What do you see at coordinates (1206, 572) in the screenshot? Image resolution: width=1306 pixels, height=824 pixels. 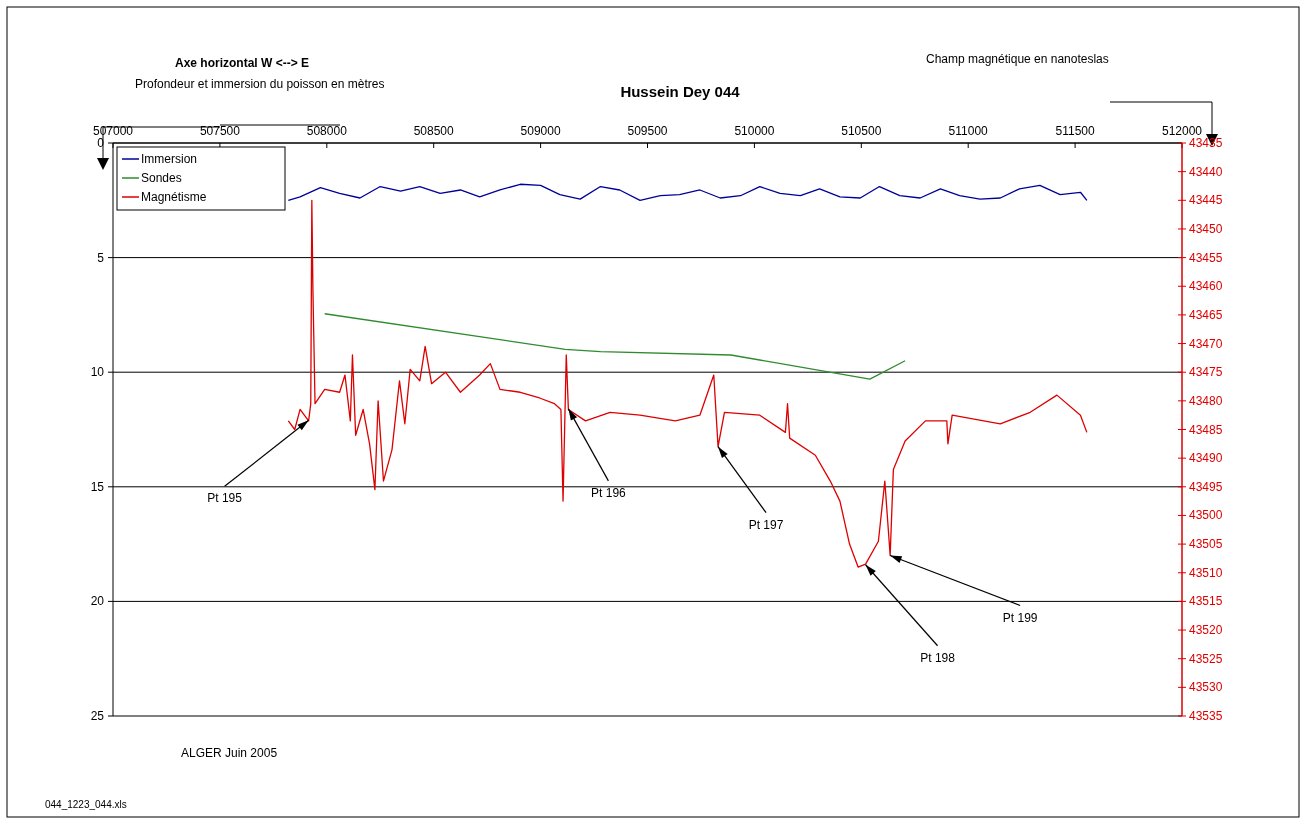 I see `y2-tick-label: 43510` at bounding box center [1206, 572].